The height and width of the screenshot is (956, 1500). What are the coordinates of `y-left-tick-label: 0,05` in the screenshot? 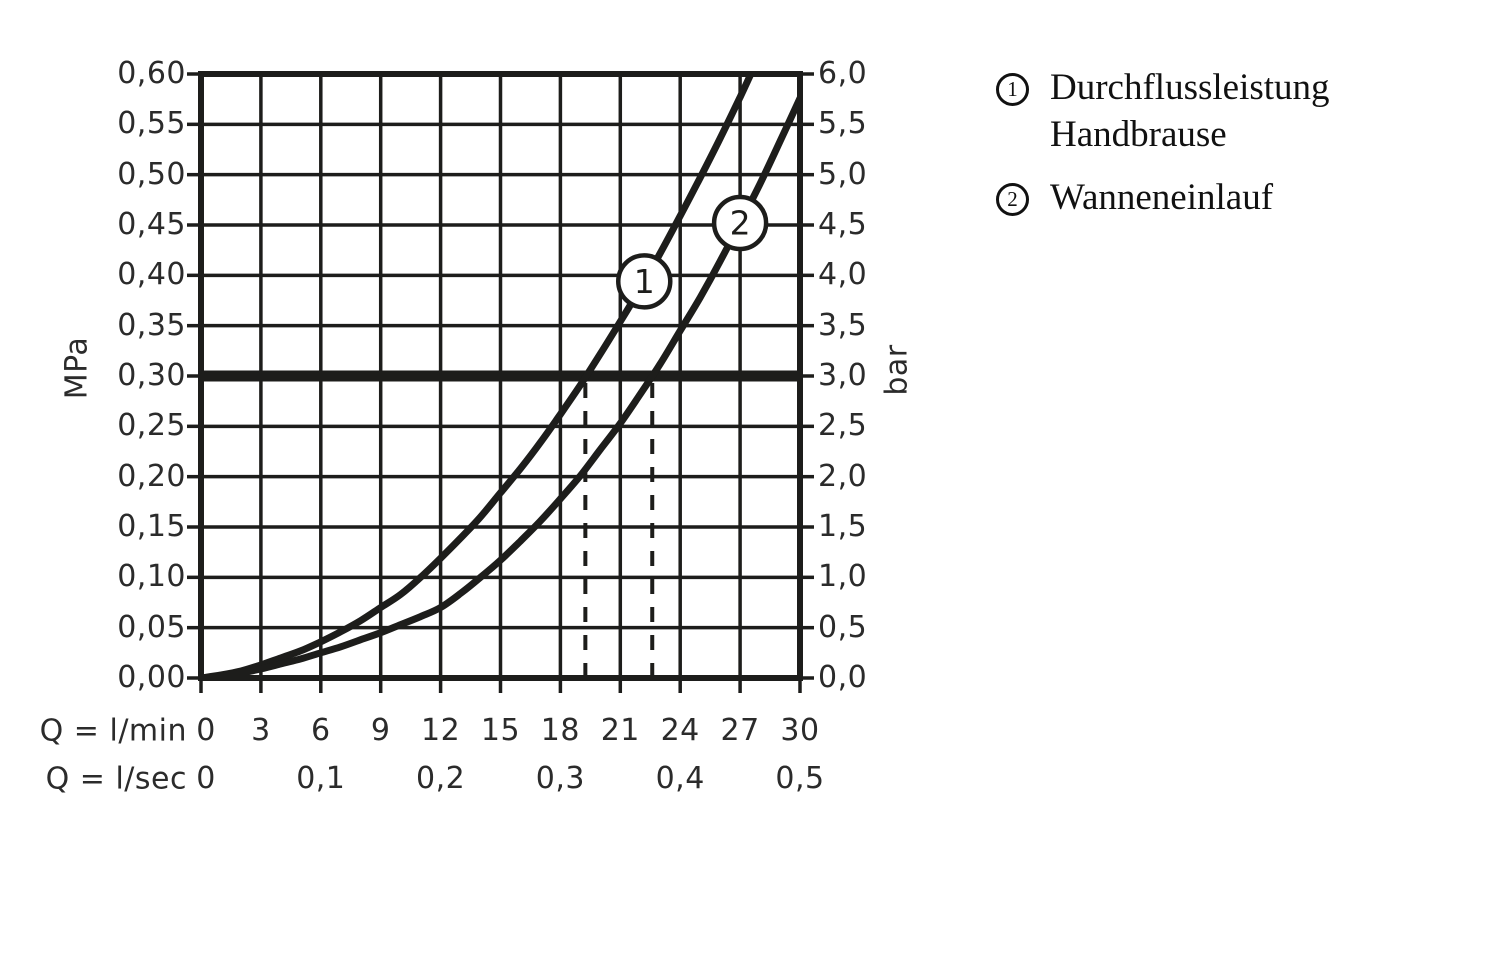 It's located at (151, 627).